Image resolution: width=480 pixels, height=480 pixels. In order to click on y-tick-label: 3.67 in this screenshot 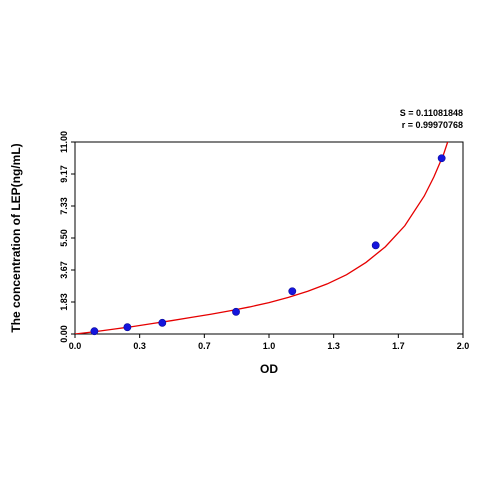, I will do `click(64, 270)`.